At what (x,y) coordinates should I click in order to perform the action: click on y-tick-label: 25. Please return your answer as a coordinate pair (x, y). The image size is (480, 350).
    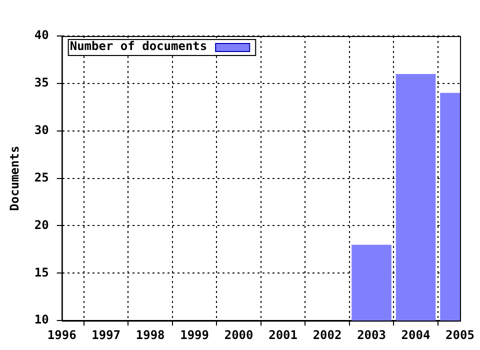
    Looking at the image, I should click on (41, 177).